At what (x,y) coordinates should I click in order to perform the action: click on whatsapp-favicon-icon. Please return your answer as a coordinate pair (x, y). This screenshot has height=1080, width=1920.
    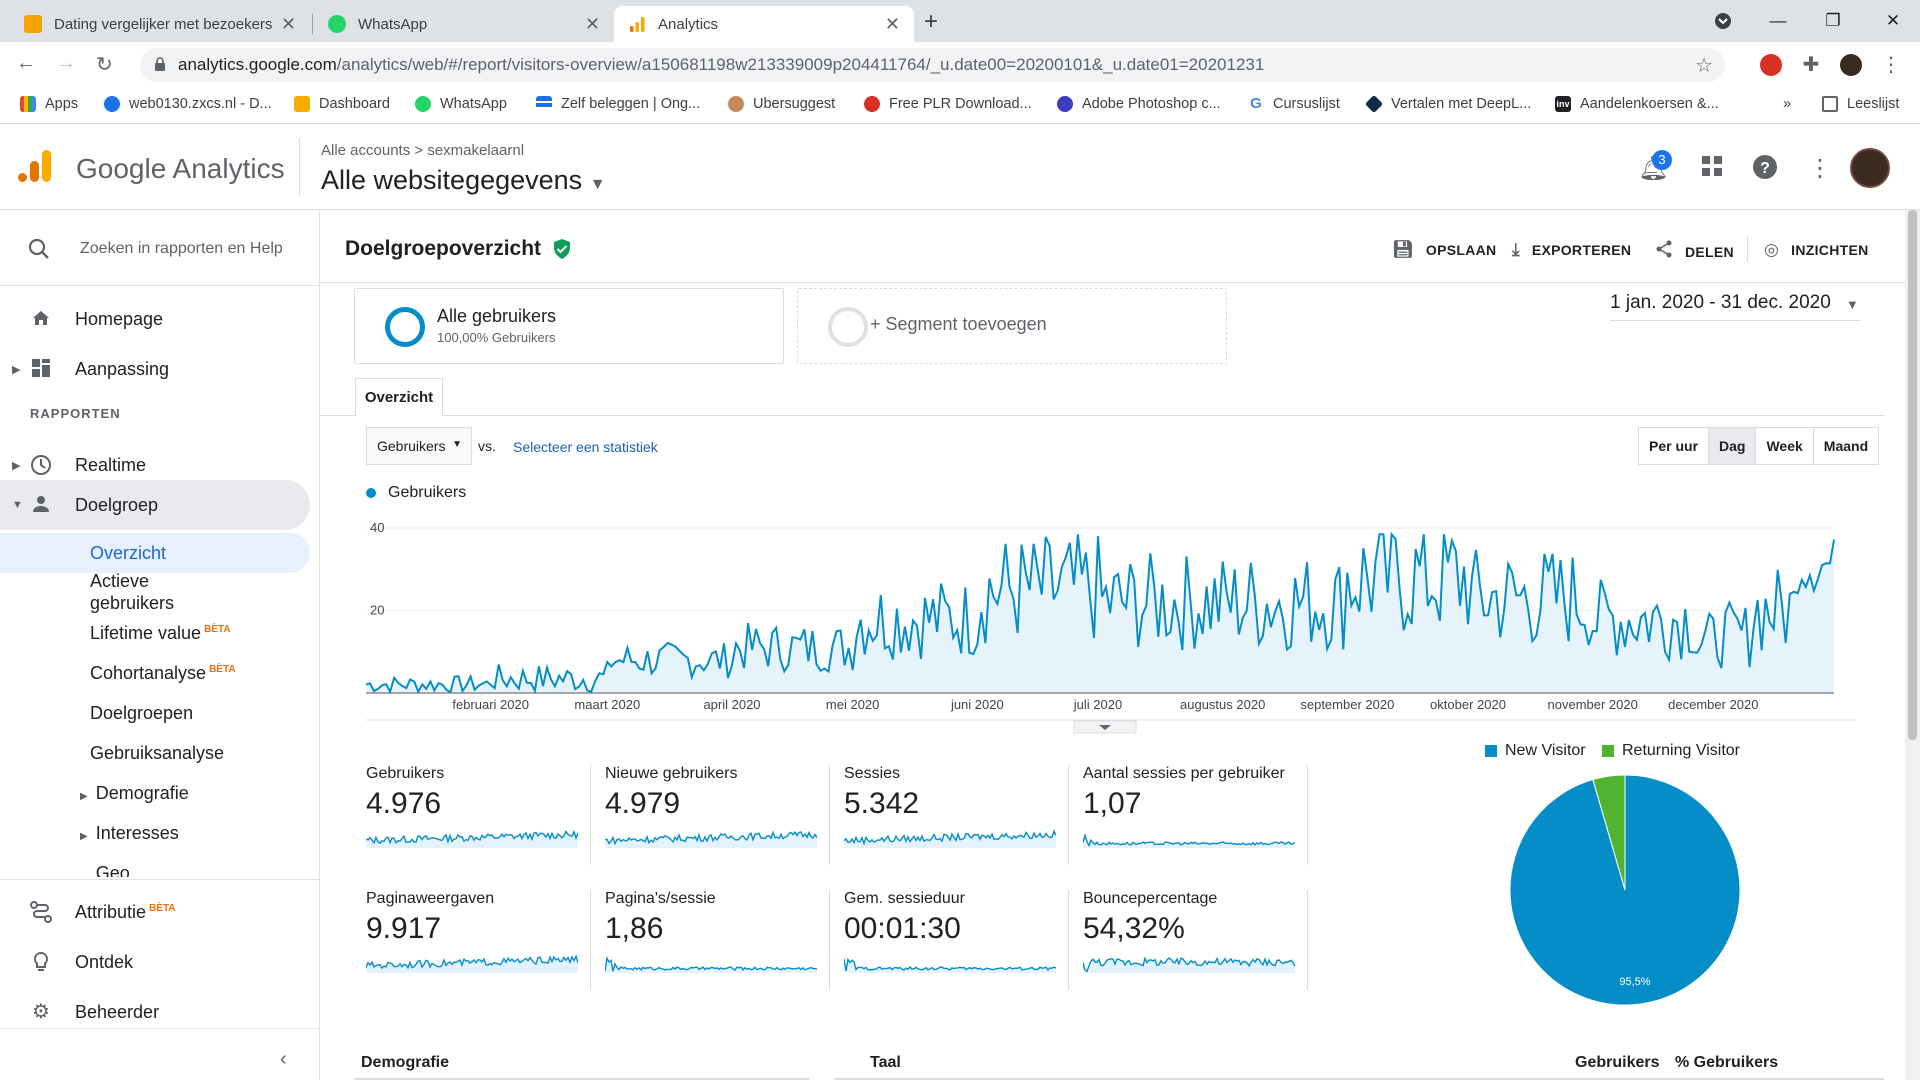
    Looking at the image, I should click on (337, 24).